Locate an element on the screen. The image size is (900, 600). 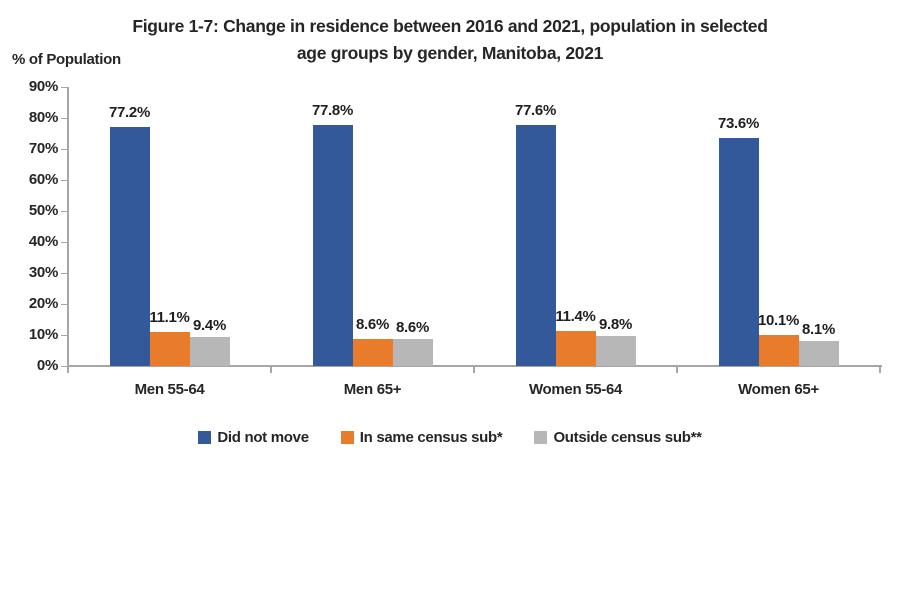
y-tick-label: 60% is located at coordinates (43, 179).